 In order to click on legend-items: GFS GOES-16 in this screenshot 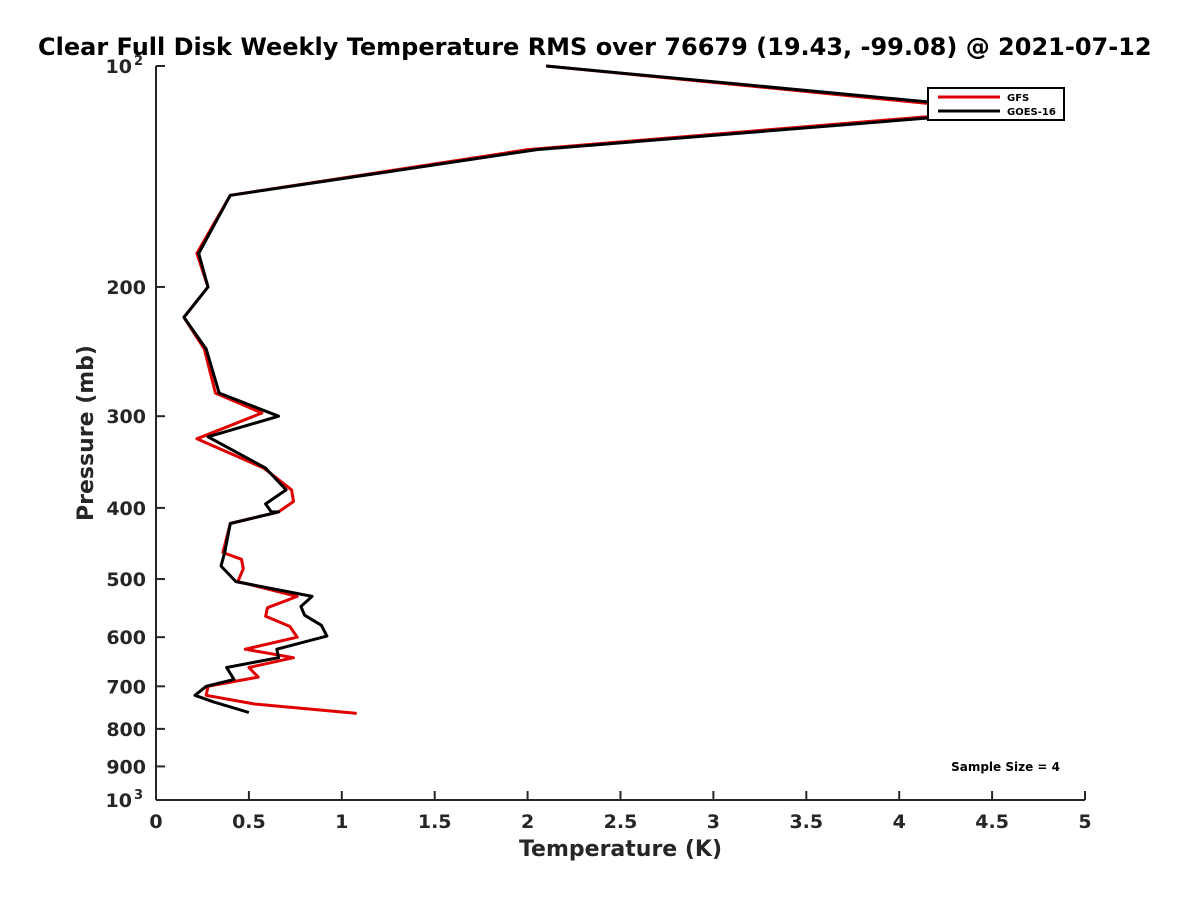, I will do `click(997, 105)`.